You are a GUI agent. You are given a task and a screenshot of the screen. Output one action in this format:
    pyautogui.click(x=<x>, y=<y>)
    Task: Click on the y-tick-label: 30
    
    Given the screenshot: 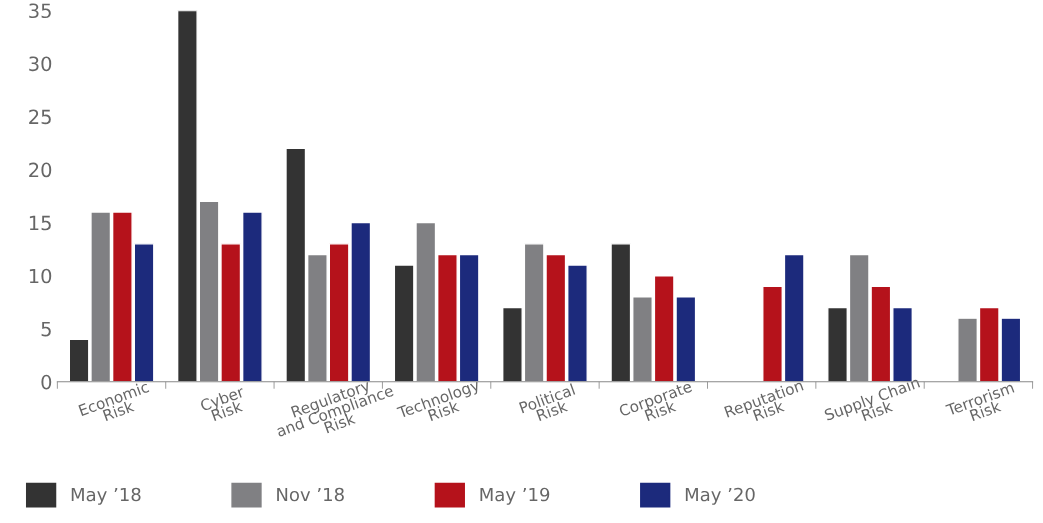 What is the action you would take?
    pyautogui.click(x=40, y=64)
    